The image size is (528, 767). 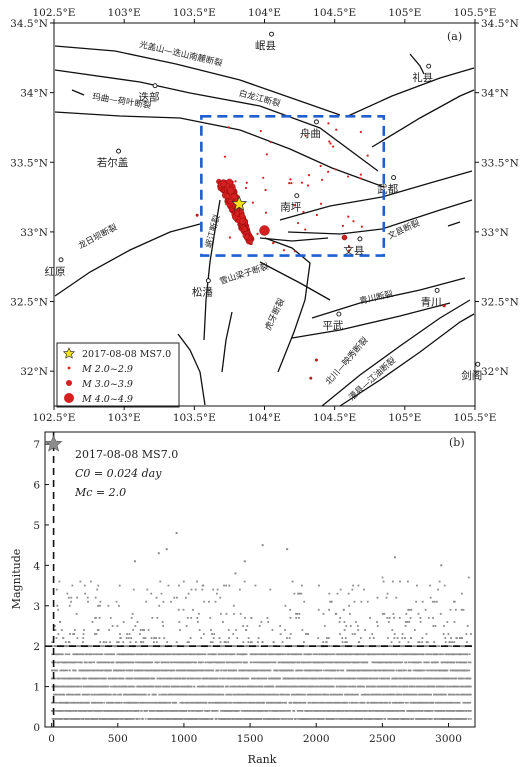 What do you see at coordinates (69, 398) in the screenshot?
I see `legend-dot-large-icon` at bounding box center [69, 398].